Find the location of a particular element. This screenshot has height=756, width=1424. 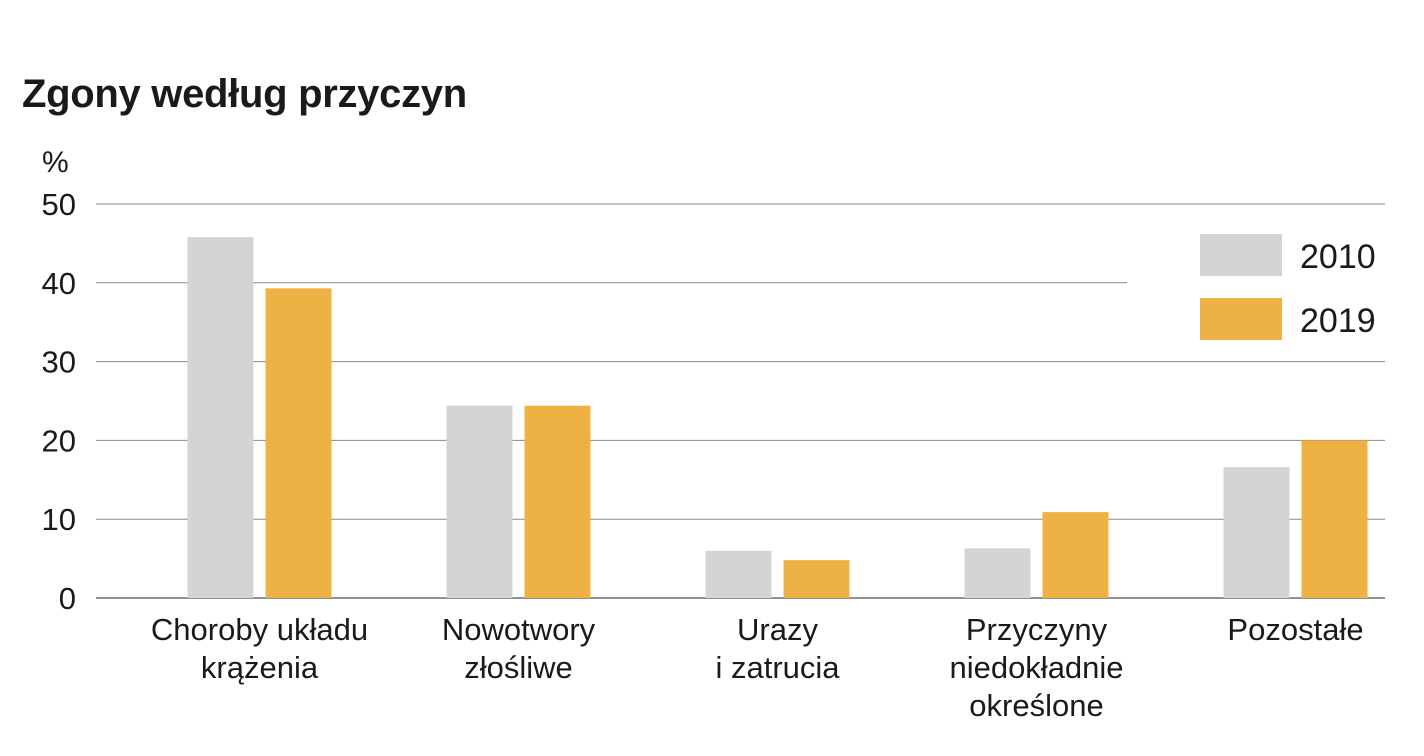

legend: 2010 2019 is located at coordinates (1288, 287).